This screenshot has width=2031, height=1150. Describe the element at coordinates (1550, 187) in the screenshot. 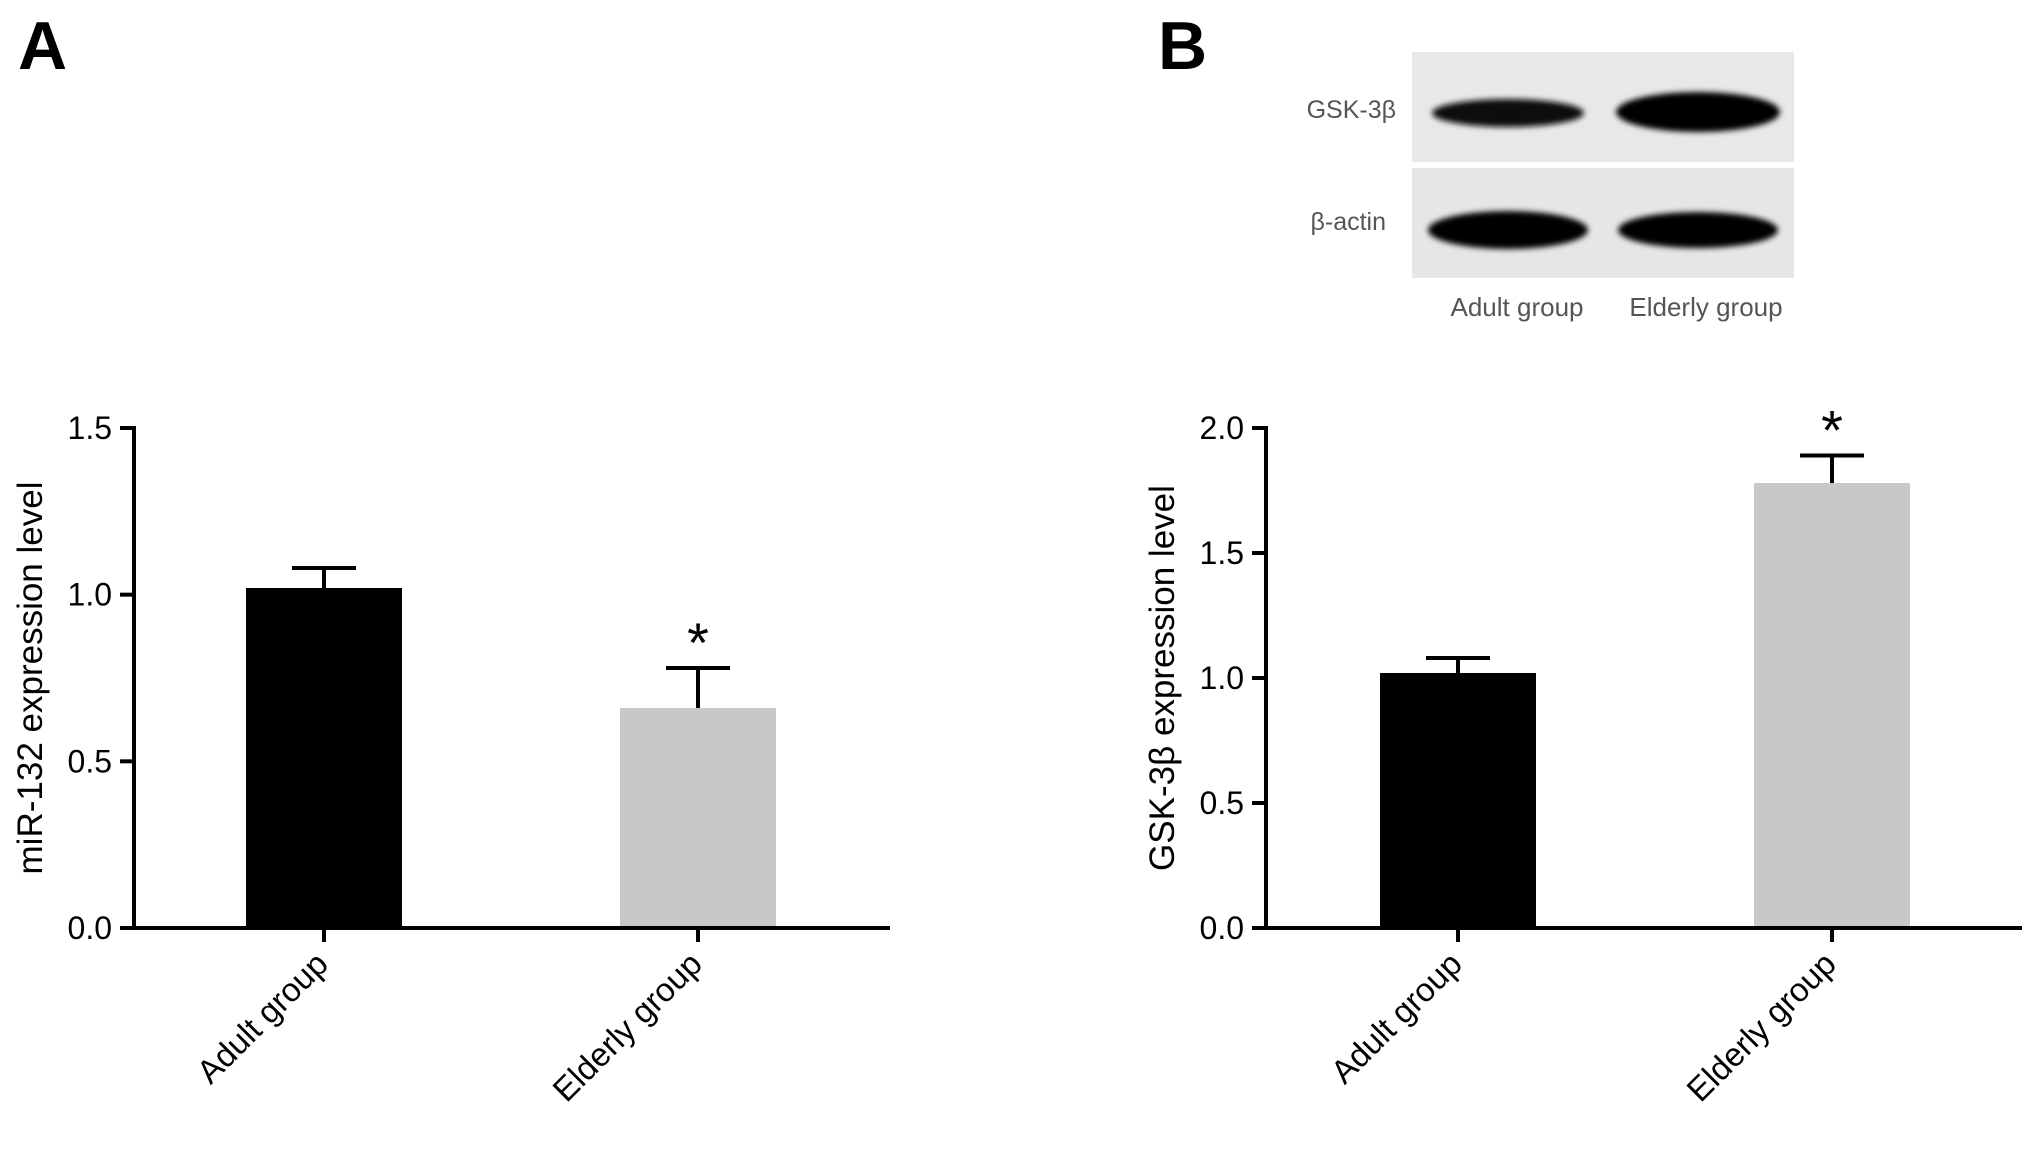

I see `western-blot: GSK-3β β-actin Adult group Elderly group` at that location.